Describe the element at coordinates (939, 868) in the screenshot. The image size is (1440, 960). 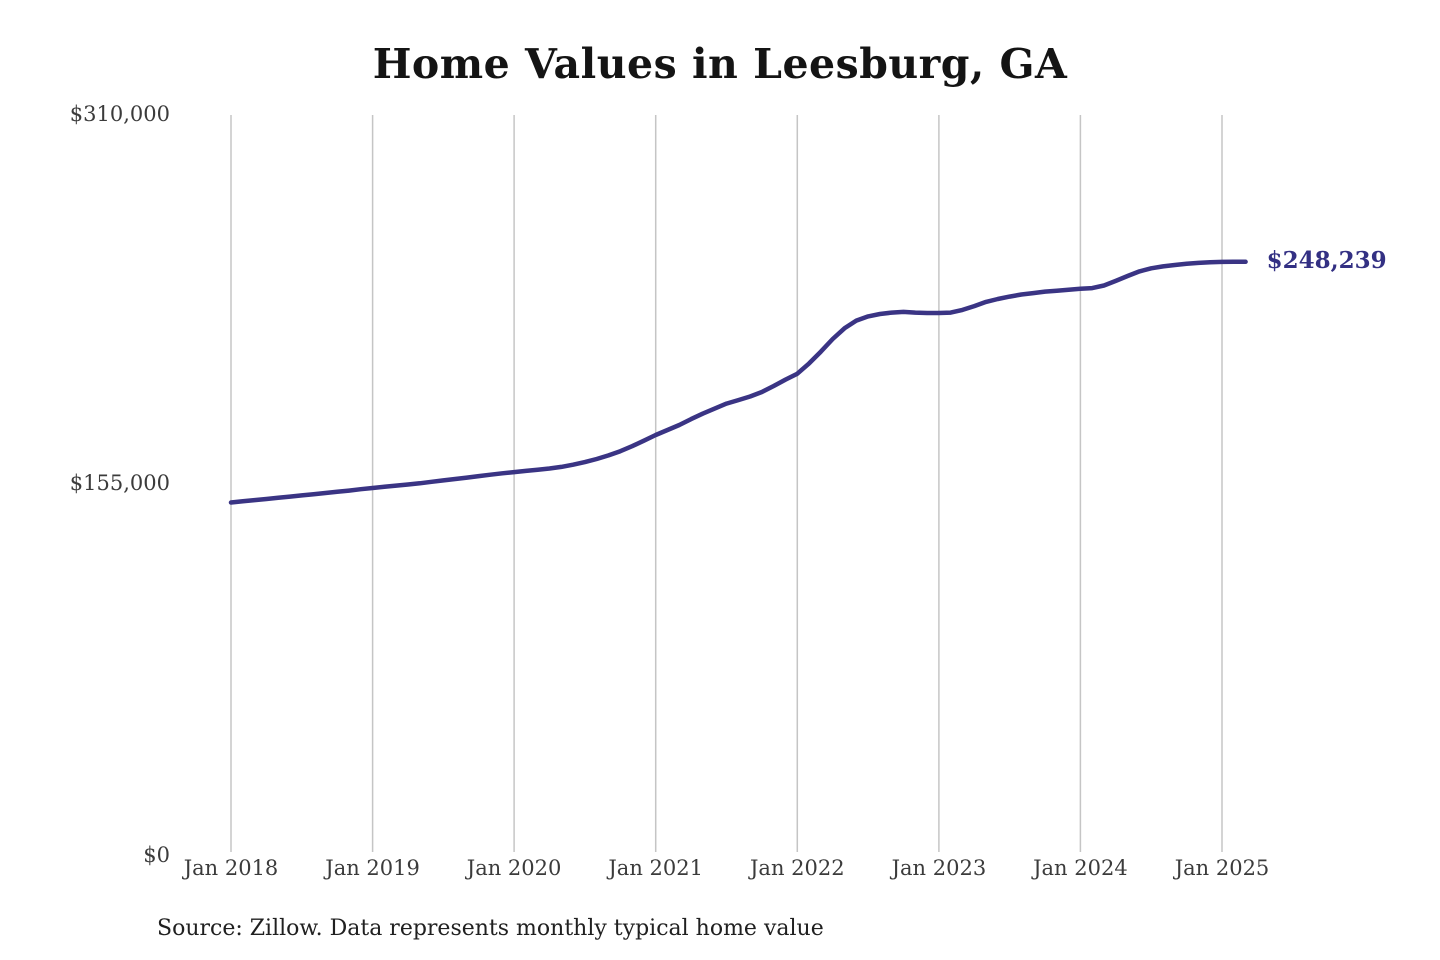
I see `x-axis-tick-jan-2023: Jan 2023` at that location.